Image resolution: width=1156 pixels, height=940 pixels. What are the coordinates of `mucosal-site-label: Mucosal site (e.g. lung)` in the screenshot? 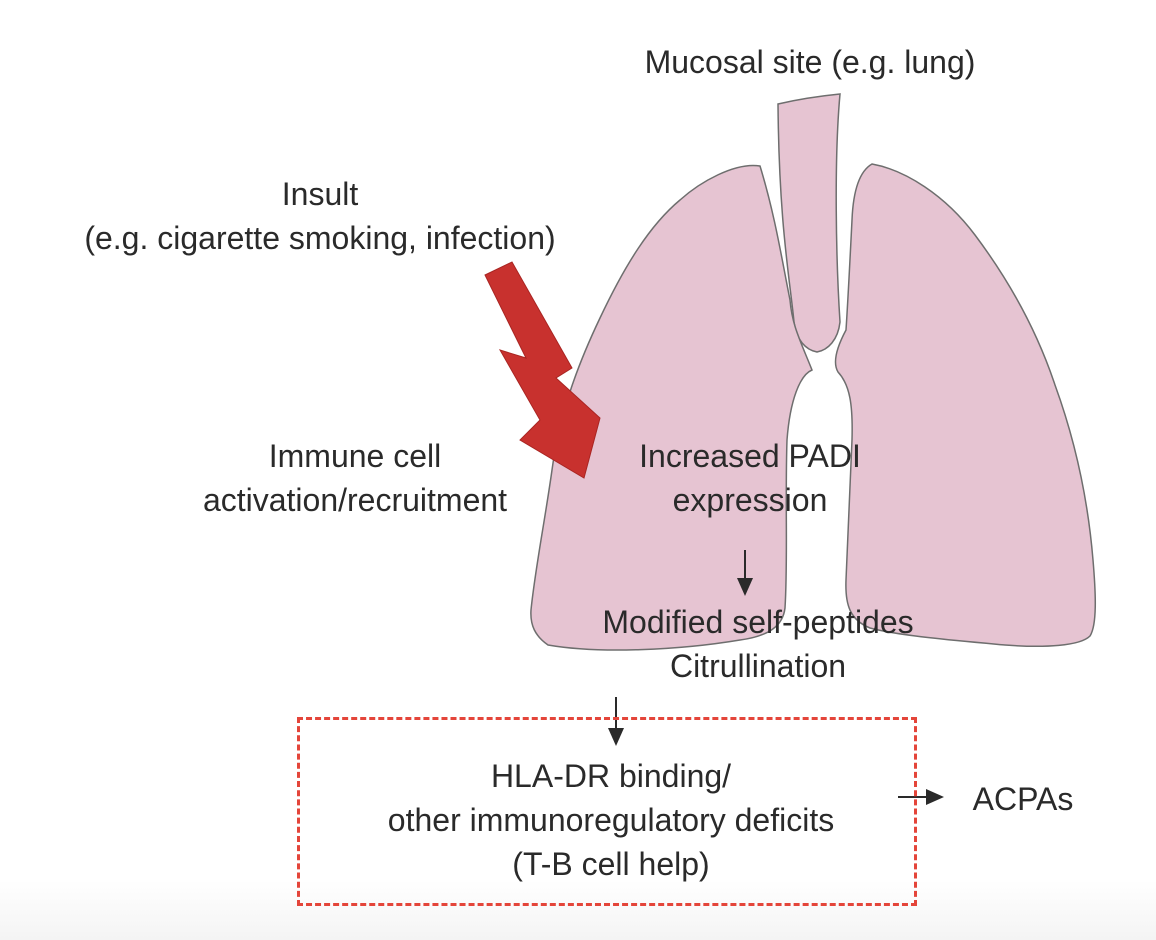 It's located at (810, 62).